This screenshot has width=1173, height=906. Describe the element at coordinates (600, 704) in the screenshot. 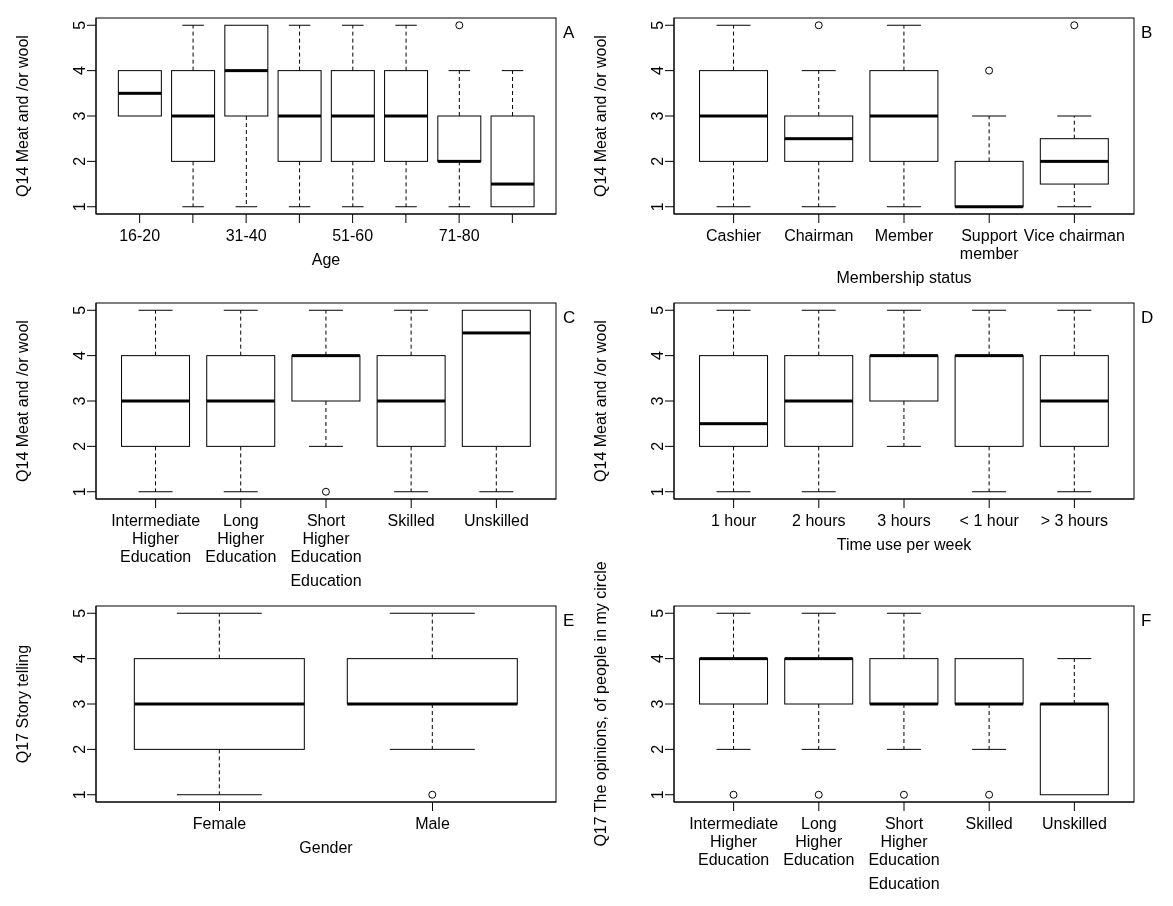

I see `y-axis-title: Q17 The opinions, of people in my circle` at that location.